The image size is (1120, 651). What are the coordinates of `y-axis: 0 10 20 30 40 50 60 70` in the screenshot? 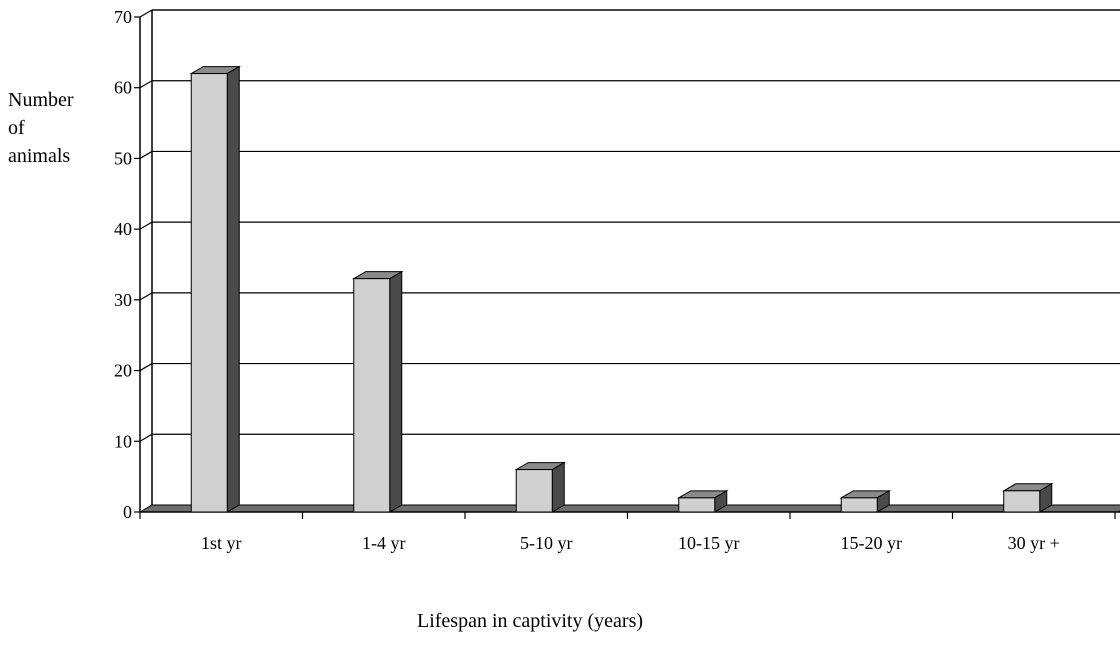 It's located at (127, 264).